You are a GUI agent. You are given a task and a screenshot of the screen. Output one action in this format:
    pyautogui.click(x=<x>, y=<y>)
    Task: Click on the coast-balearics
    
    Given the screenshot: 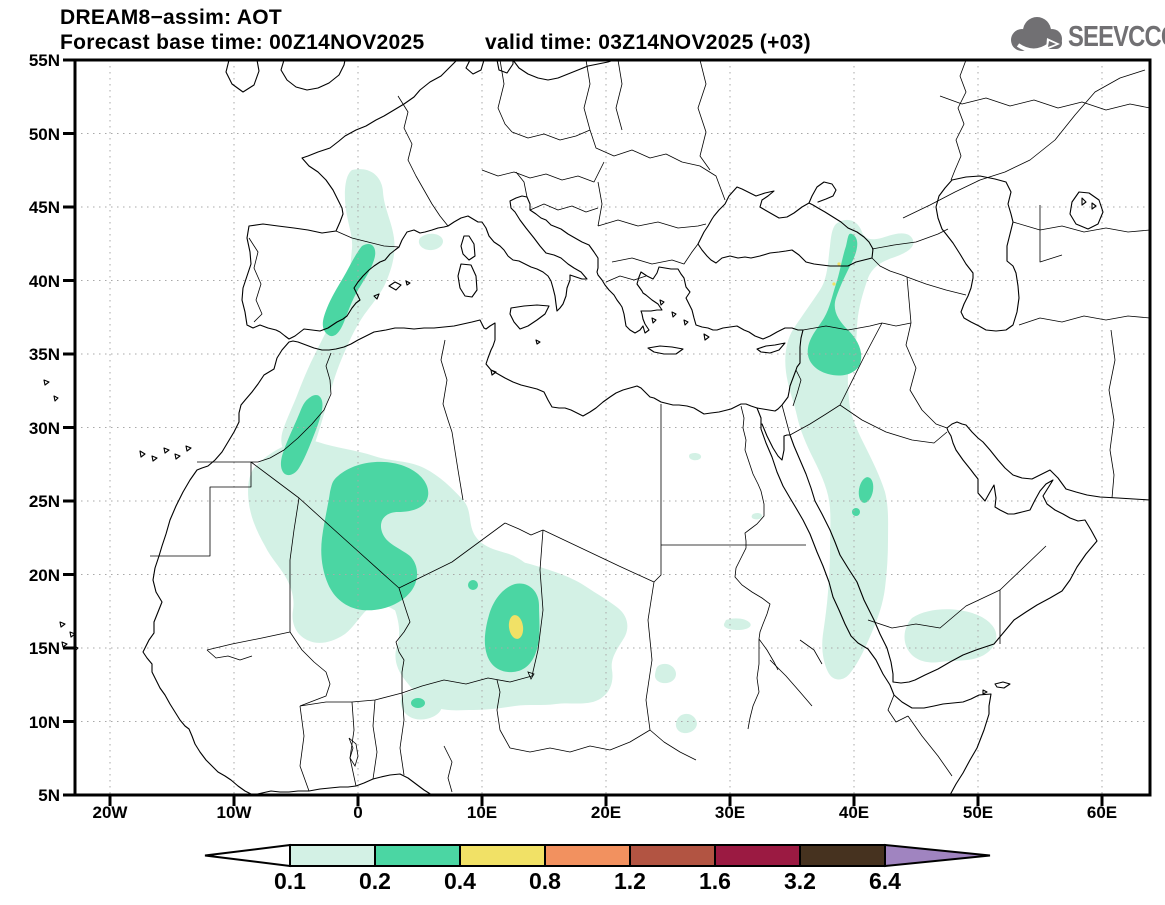 What is the action you would take?
    pyautogui.click(x=392, y=290)
    